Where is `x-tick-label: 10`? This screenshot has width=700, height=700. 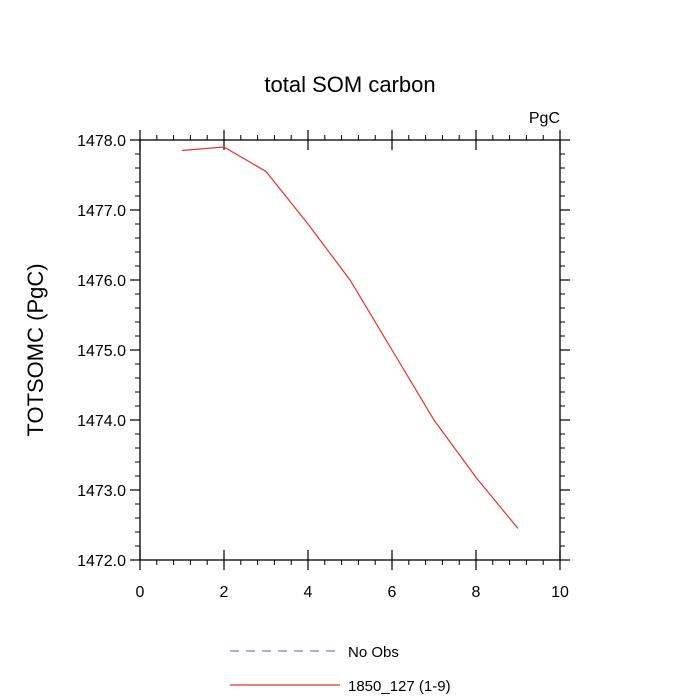 x-tick-label: 10 is located at coordinates (560, 592).